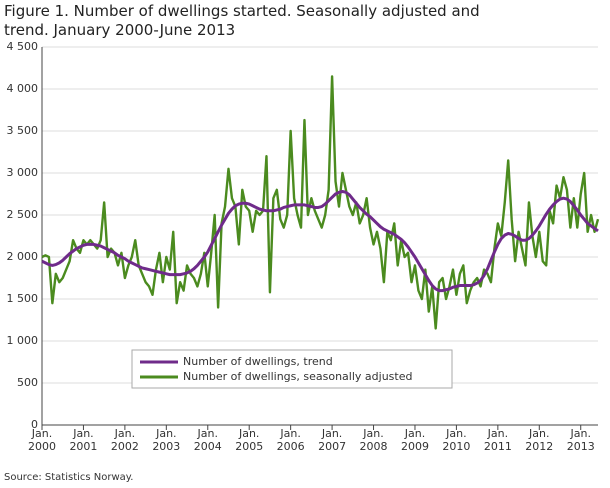 The image size is (610, 488). I want to click on legend-label: Number of dwellings, trend, so click(258, 361).